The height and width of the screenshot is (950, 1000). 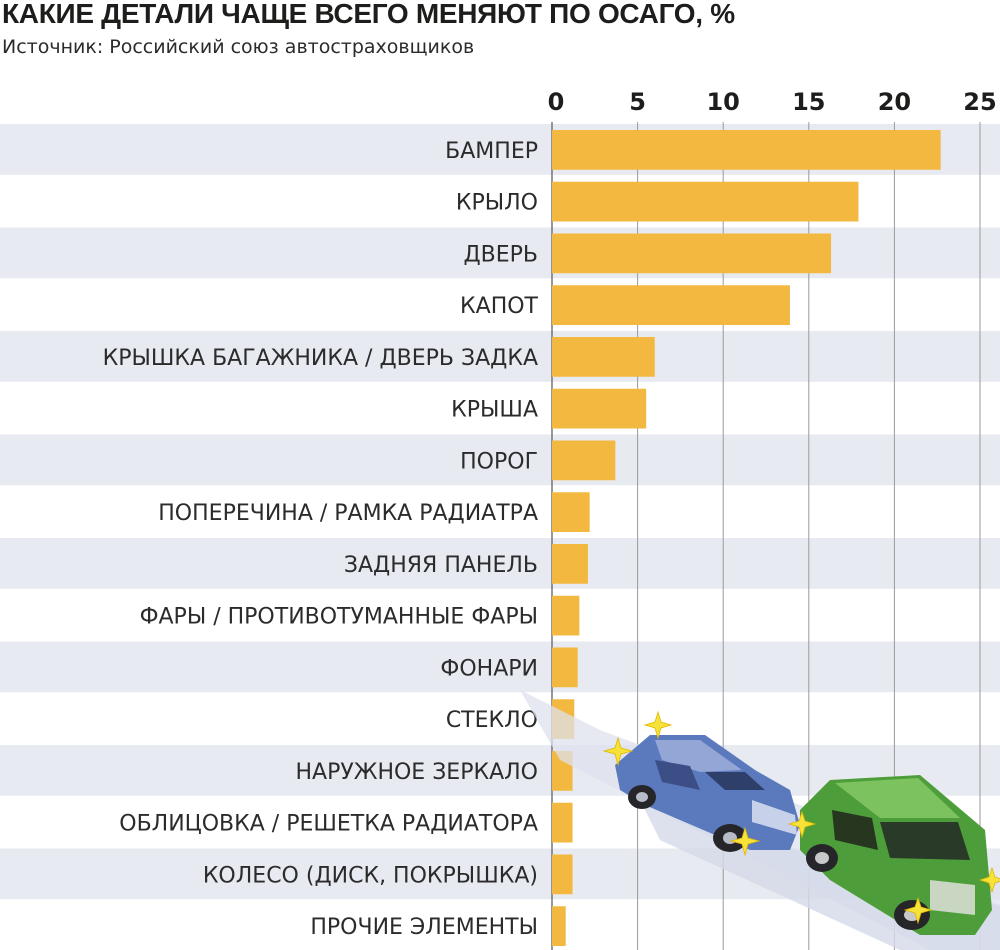 I want to click on category-label: КРЫШКА БАГАЖНИКА / ДВЕРЬ ЗАДКА, so click(x=320, y=358).